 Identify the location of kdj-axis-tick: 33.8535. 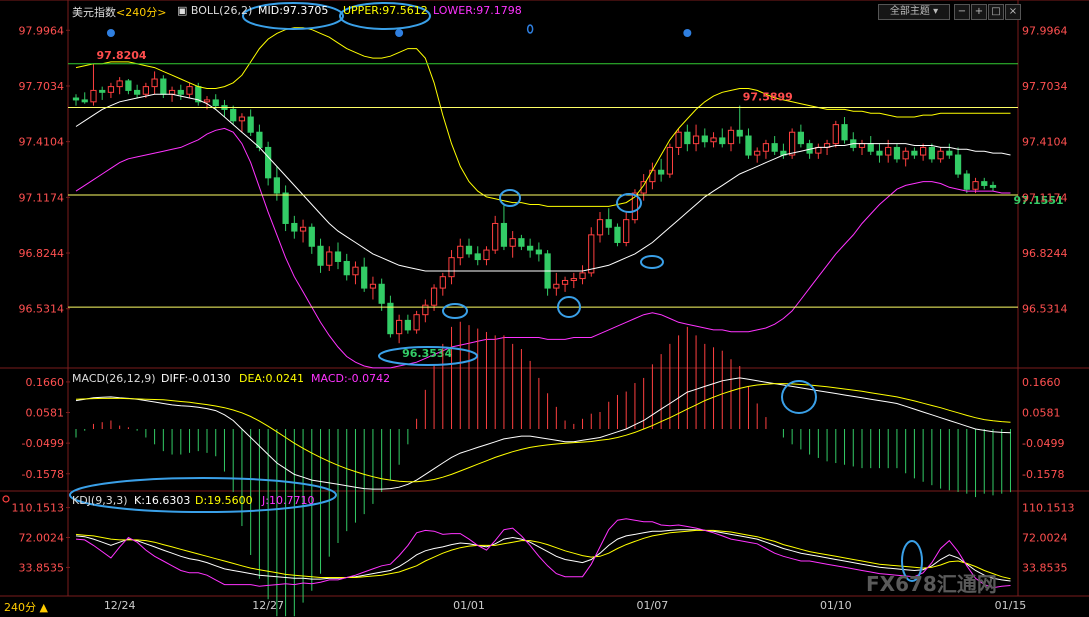
(1045, 567).